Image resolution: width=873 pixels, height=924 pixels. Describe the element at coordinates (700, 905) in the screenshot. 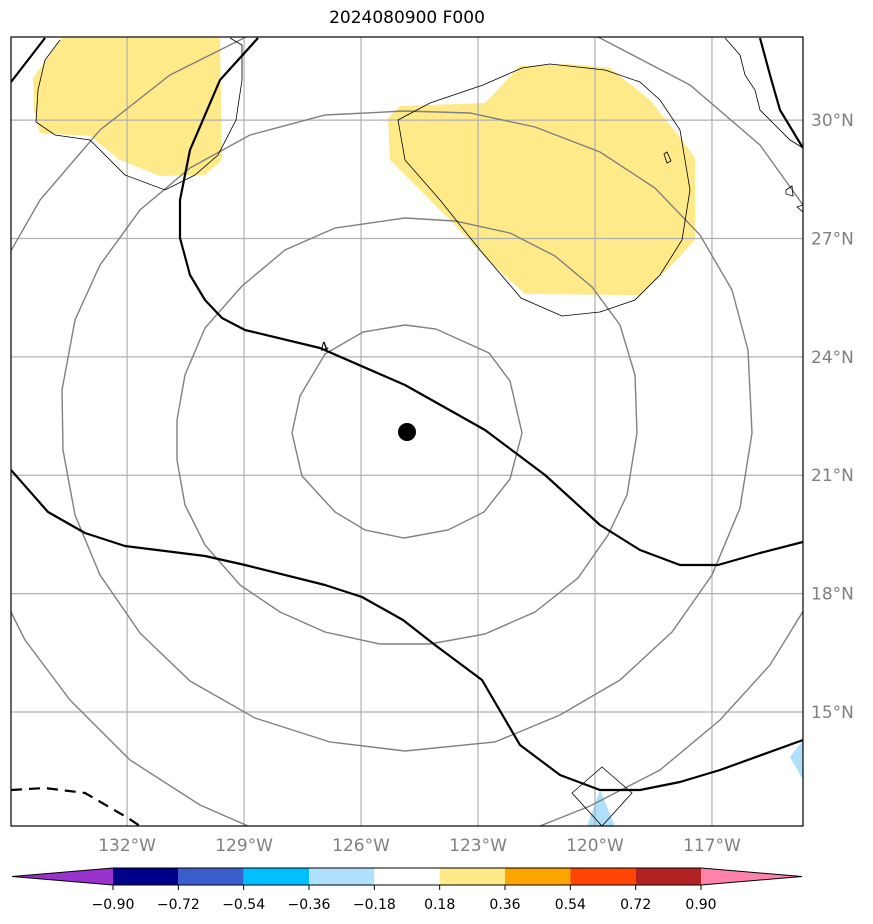

I see `colorbar-label-9: 0.90` at that location.